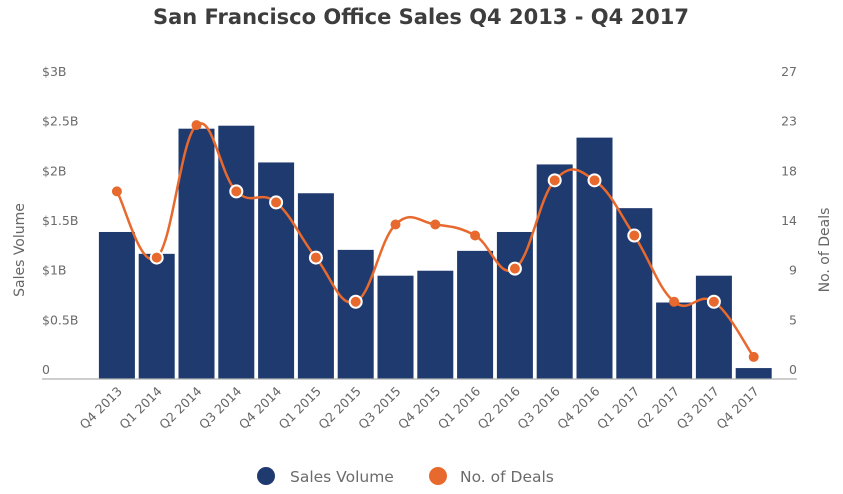  What do you see at coordinates (60, 319) in the screenshot?
I see `left-tick-label: $0.5B` at bounding box center [60, 319].